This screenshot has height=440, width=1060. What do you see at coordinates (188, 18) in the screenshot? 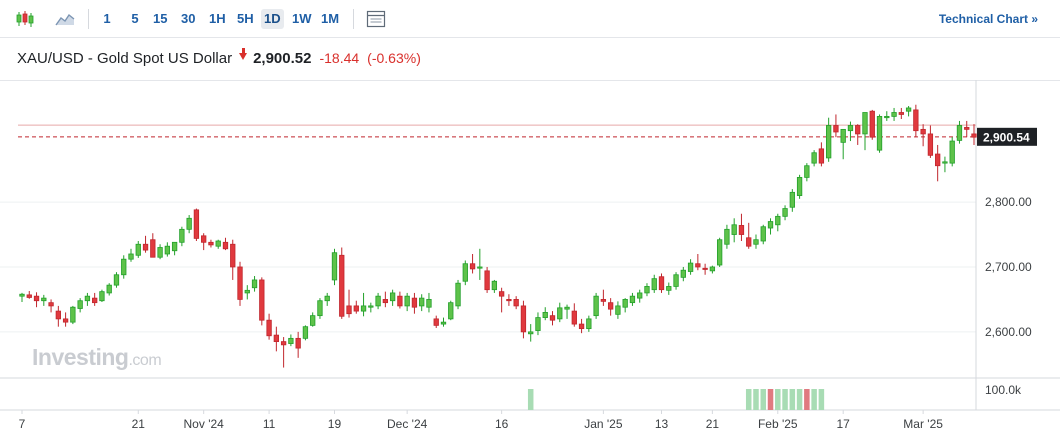
I see `period-30: 30` at bounding box center [188, 18].